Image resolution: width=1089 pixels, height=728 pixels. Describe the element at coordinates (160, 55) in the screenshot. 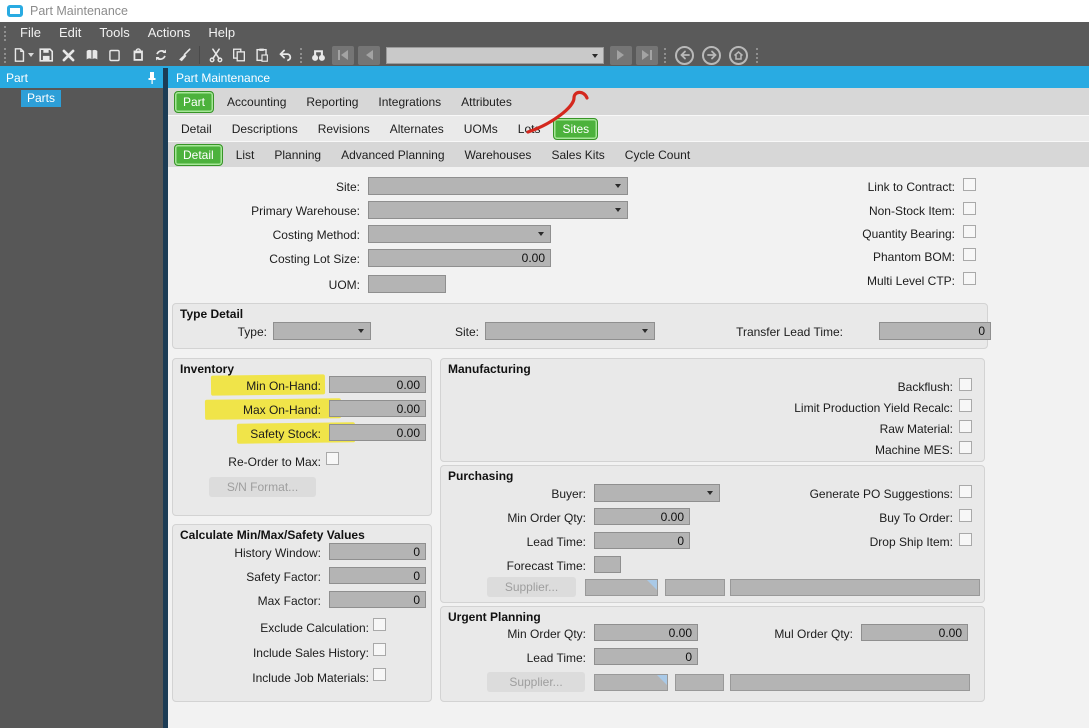

I see `refresh-button` at that location.